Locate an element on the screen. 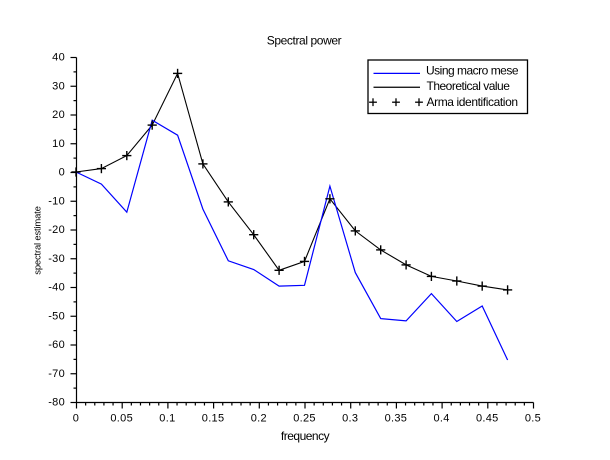  svg-text: 0.45 is located at coordinates (487, 419).